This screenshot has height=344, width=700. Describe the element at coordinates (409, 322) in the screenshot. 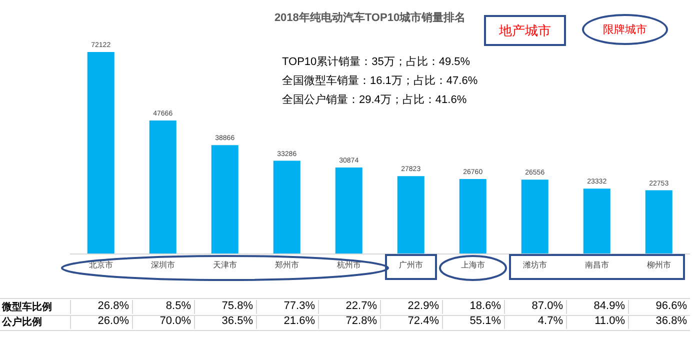

I see `text: 72.4%` at that location.